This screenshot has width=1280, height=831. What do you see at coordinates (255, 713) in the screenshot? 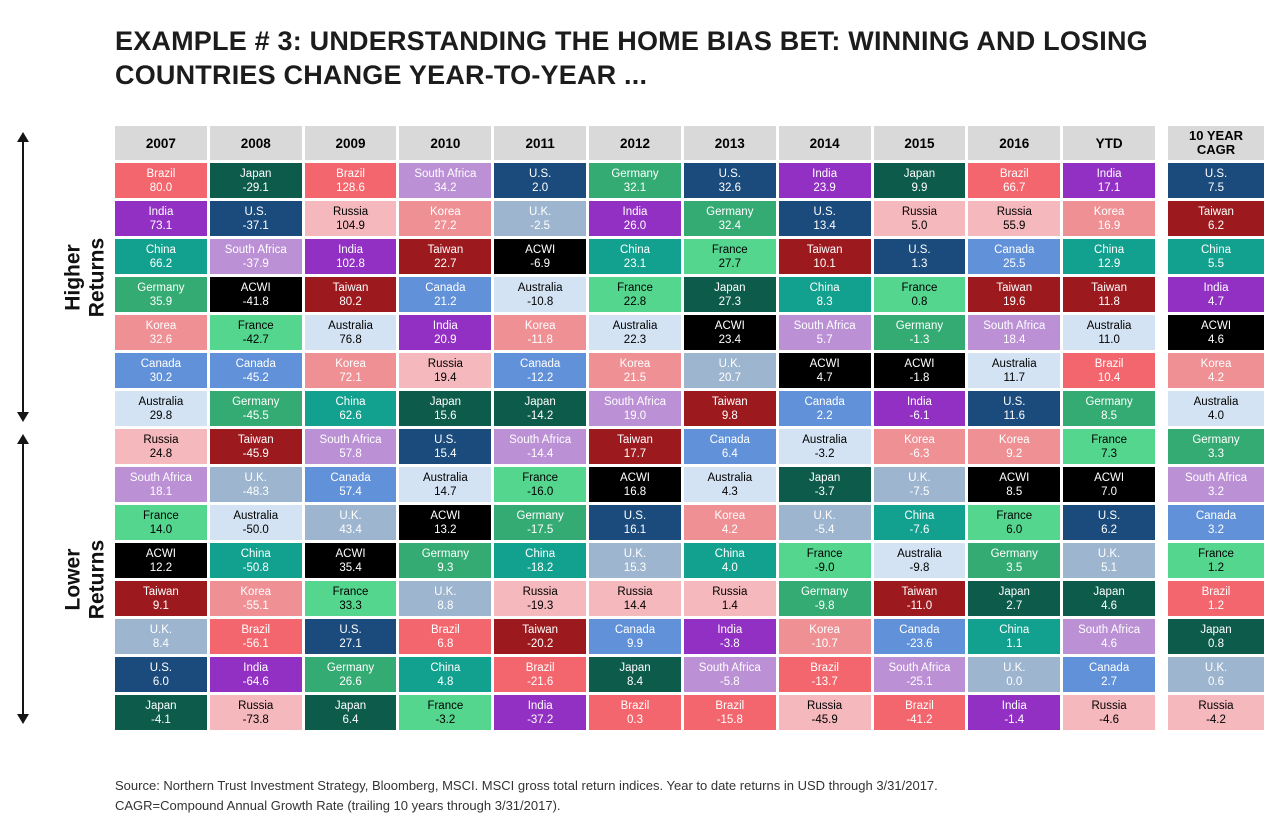
I see `quilt-cell: Russia -73.8` at bounding box center [255, 713].